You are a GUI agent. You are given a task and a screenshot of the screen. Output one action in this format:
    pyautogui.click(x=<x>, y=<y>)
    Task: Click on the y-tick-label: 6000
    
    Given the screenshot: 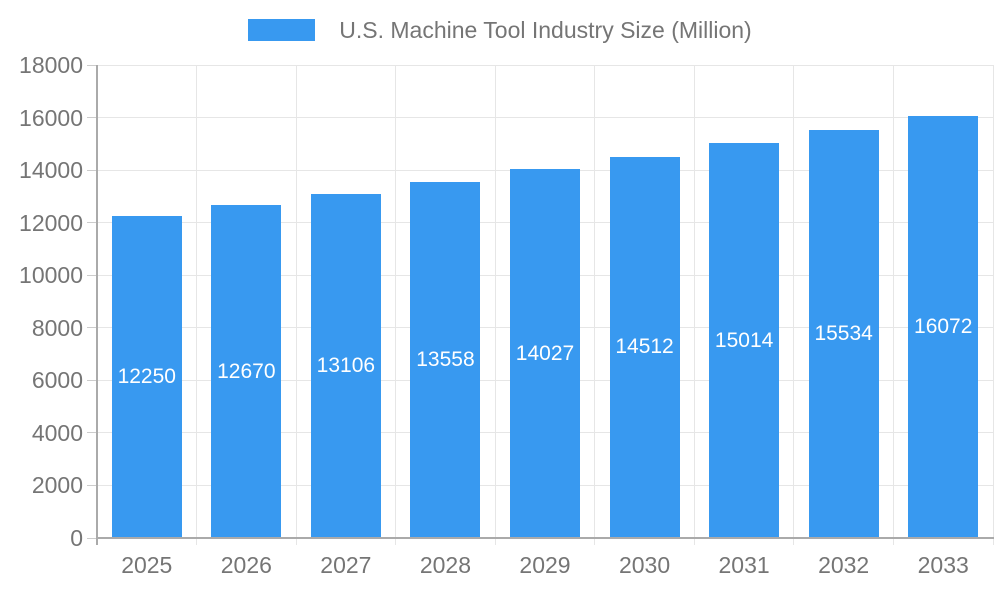 What is the action you would take?
    pyautogui.click(x=57, y=380)
    